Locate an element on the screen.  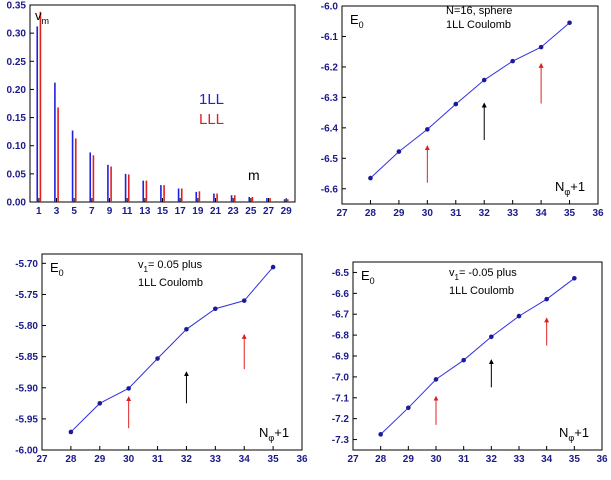
y-tick-label: 0.30 is located at coordinates (17, 34).